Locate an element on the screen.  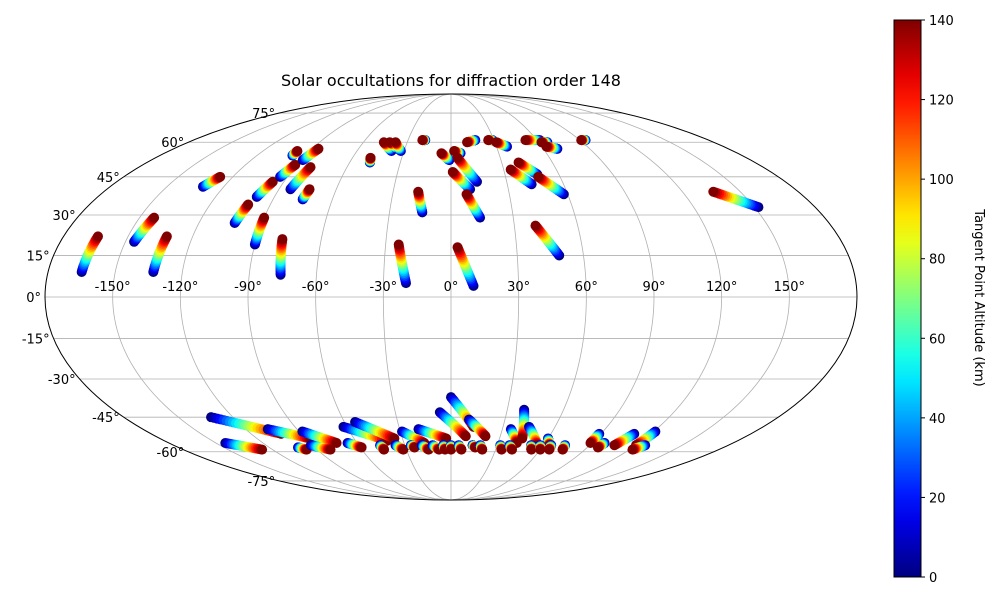
colorbar-tick-label: 60 is located at coordinates (937, 339).